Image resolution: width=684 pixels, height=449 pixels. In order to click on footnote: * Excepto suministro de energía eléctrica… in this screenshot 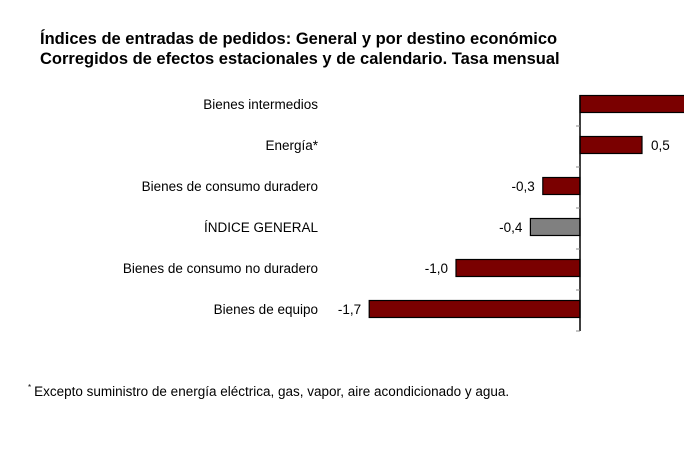, I will do `click(269, 391)`.